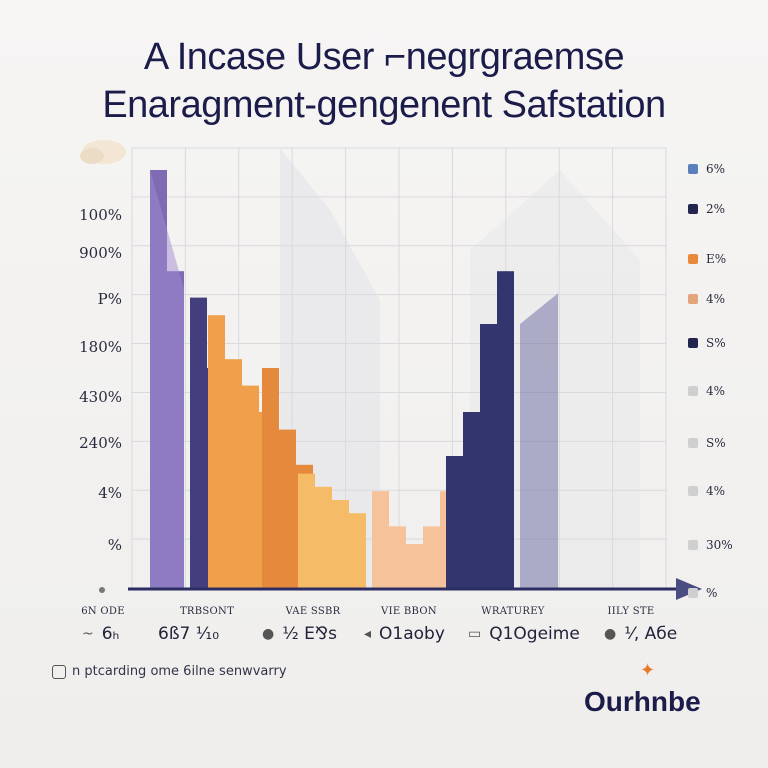  What do you see at coordinates (309, 634) in the screenshot?
I see `metric-value: ¹⁄₂ E⅋s` at bounding box center [309, 634].